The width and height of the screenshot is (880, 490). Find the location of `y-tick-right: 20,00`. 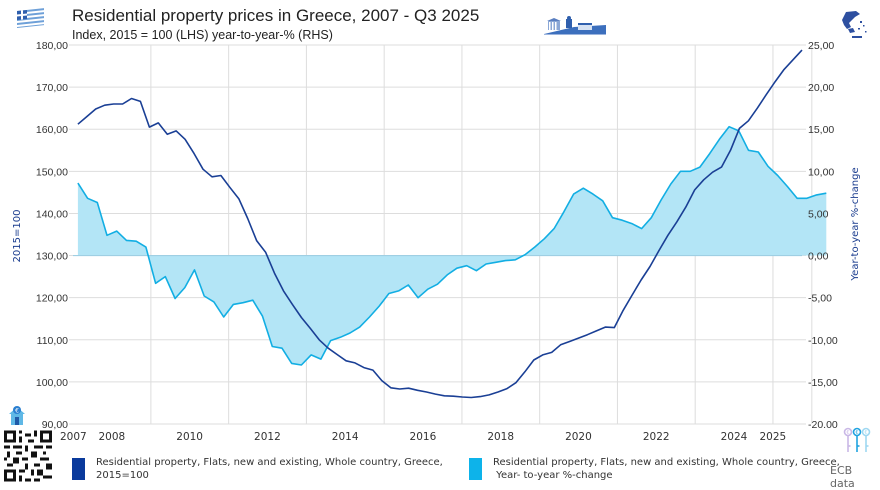

y-tick-right: 20,00 is located at coordinates (821, 88).